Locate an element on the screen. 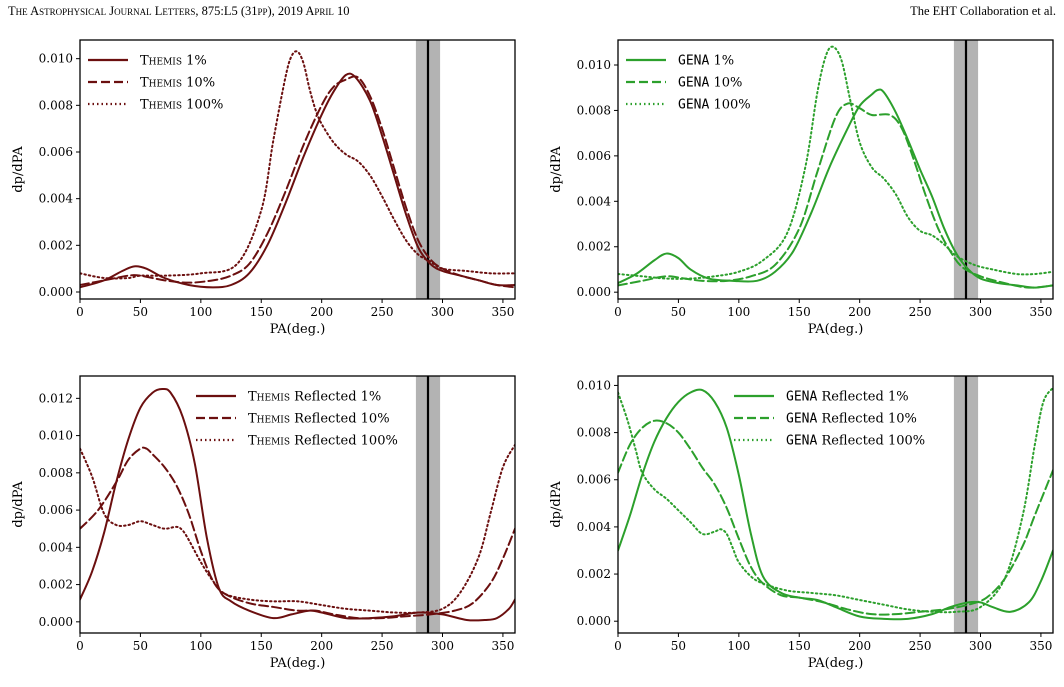 The height and width of the screenshot is (687, 1064). legend-label: Themis Reflected 10% is located at coordinates (319, 419).